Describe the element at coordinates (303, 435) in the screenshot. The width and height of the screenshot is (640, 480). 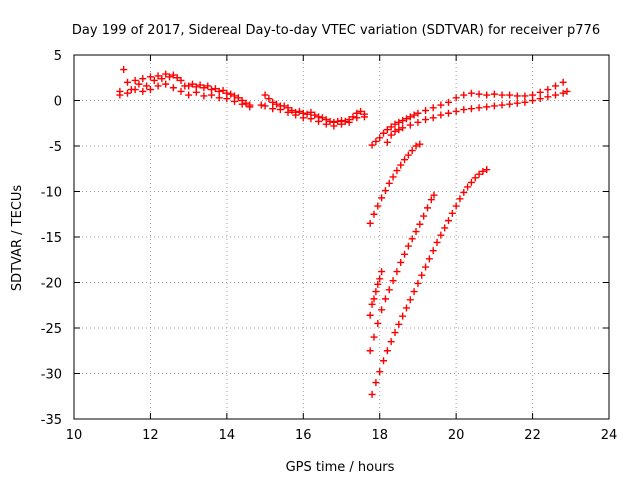
I see `x-tick-label: 16` at that location.